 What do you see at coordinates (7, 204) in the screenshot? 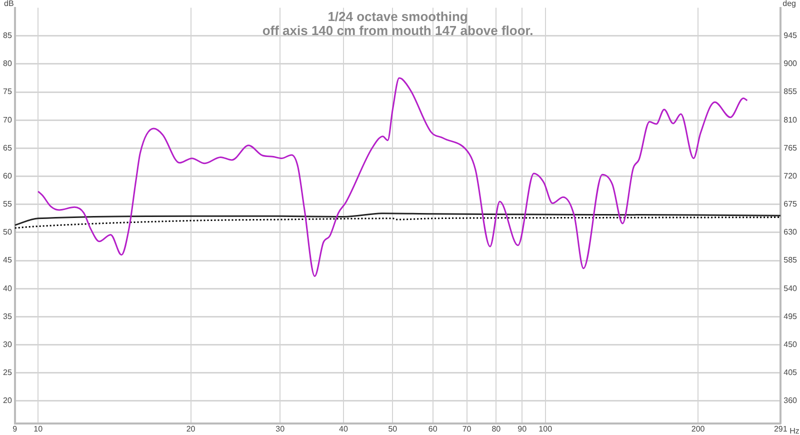
I see `y-tick-label: 55` at bounding box center [7, 204].